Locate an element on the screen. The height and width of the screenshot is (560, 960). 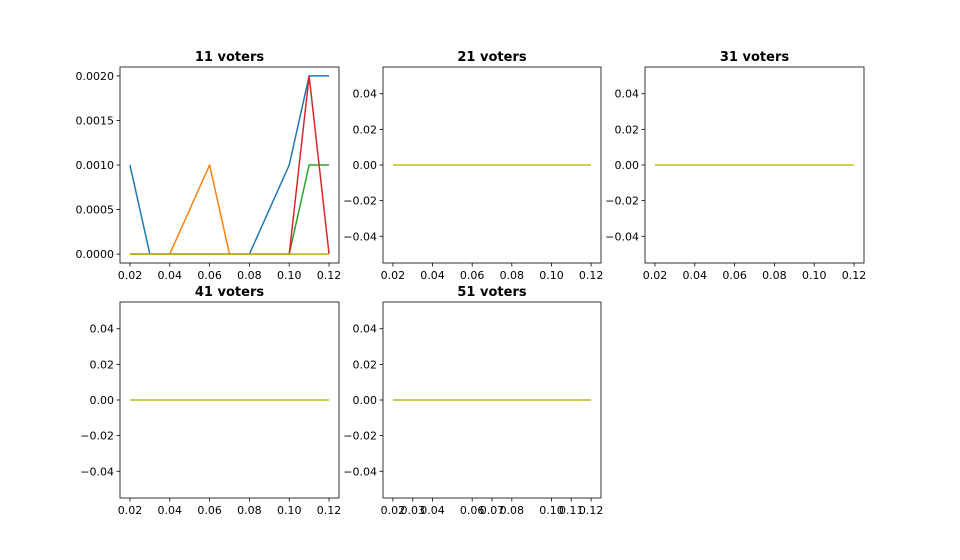
y-tick-label: 0.0000 is located at coordinates (95, 254).